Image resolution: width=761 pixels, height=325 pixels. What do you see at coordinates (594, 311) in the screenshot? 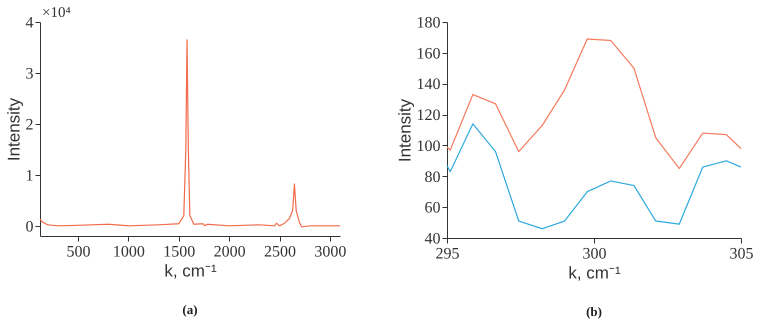
I see `text: (b)` at bounding box center [594, 311].